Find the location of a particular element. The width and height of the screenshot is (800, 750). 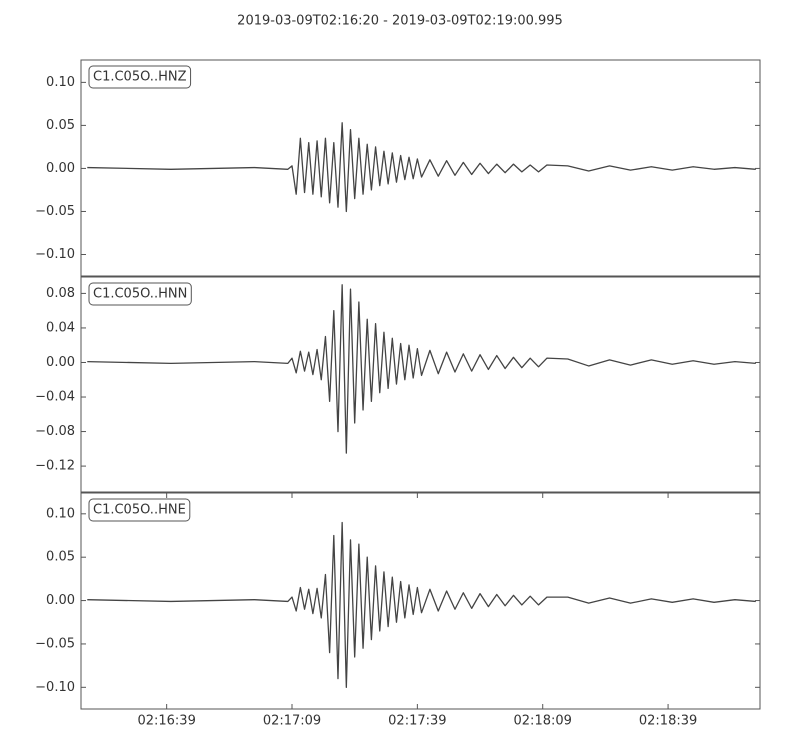

y-tick-label: −0.08 is located at coordinates (55, 431).